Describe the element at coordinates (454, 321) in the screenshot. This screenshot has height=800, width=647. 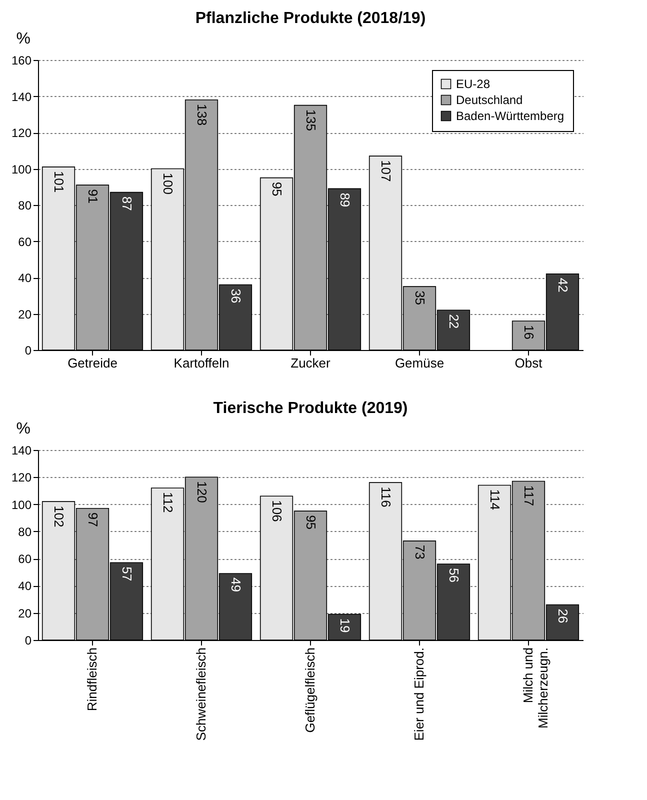
I see `data-label: 22` at that location.